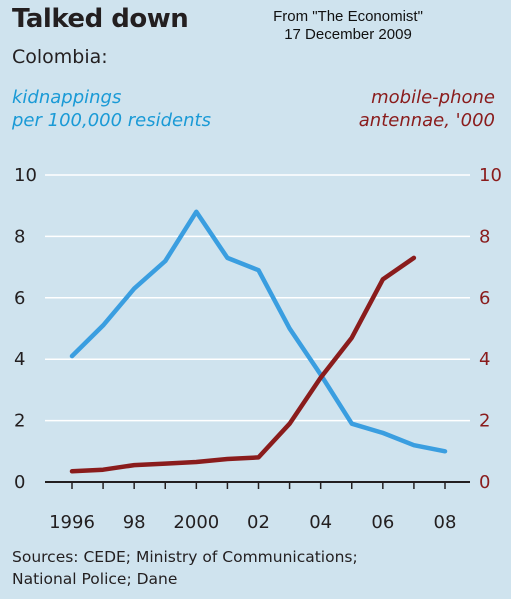  I want to click on source-note-publication: From "The Economist", so click(348, 16).